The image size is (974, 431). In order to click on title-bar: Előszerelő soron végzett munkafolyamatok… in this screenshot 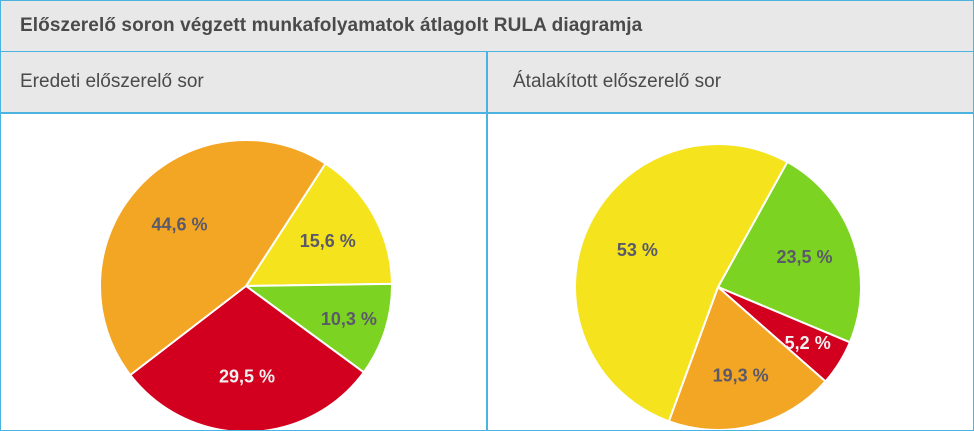, I will do `click(487, 26)`.